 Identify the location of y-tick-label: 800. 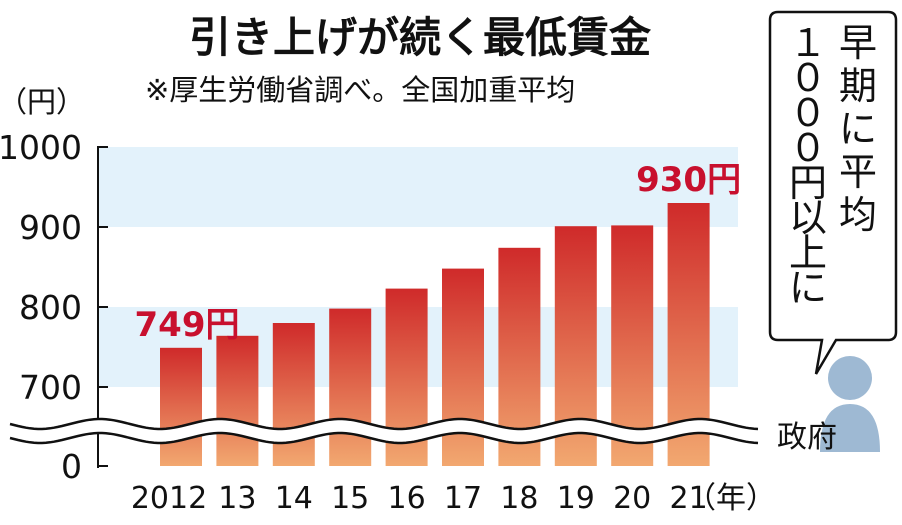
(50, 307).